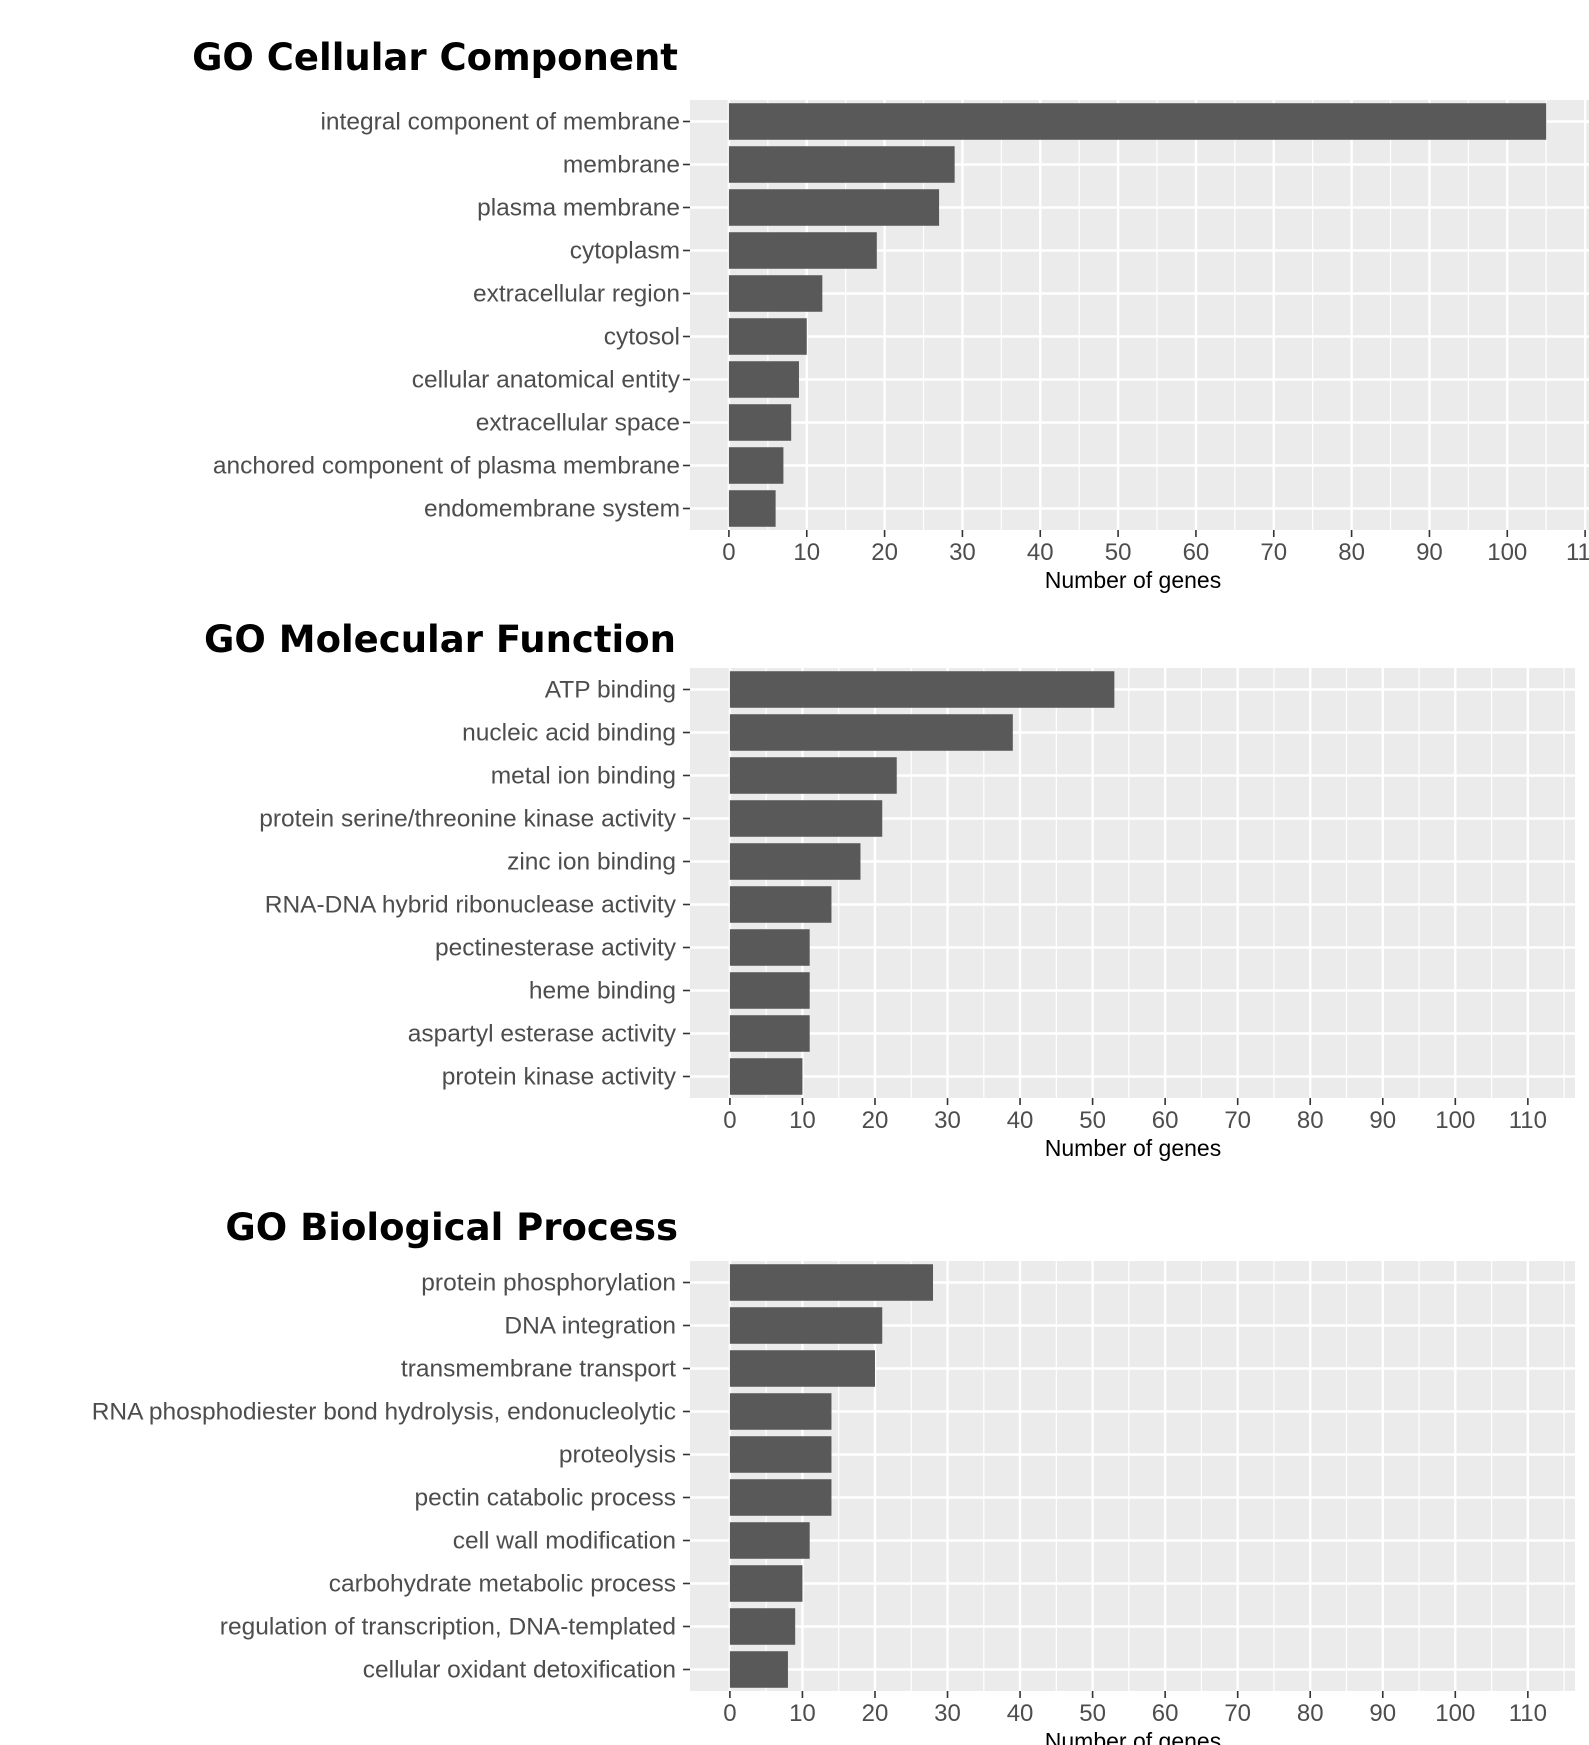 The image size is (1589, 1745). Describe the element at coordinates (546, 380) in the screenshot. I see `category-label: cellular anatomical entity` at that location.